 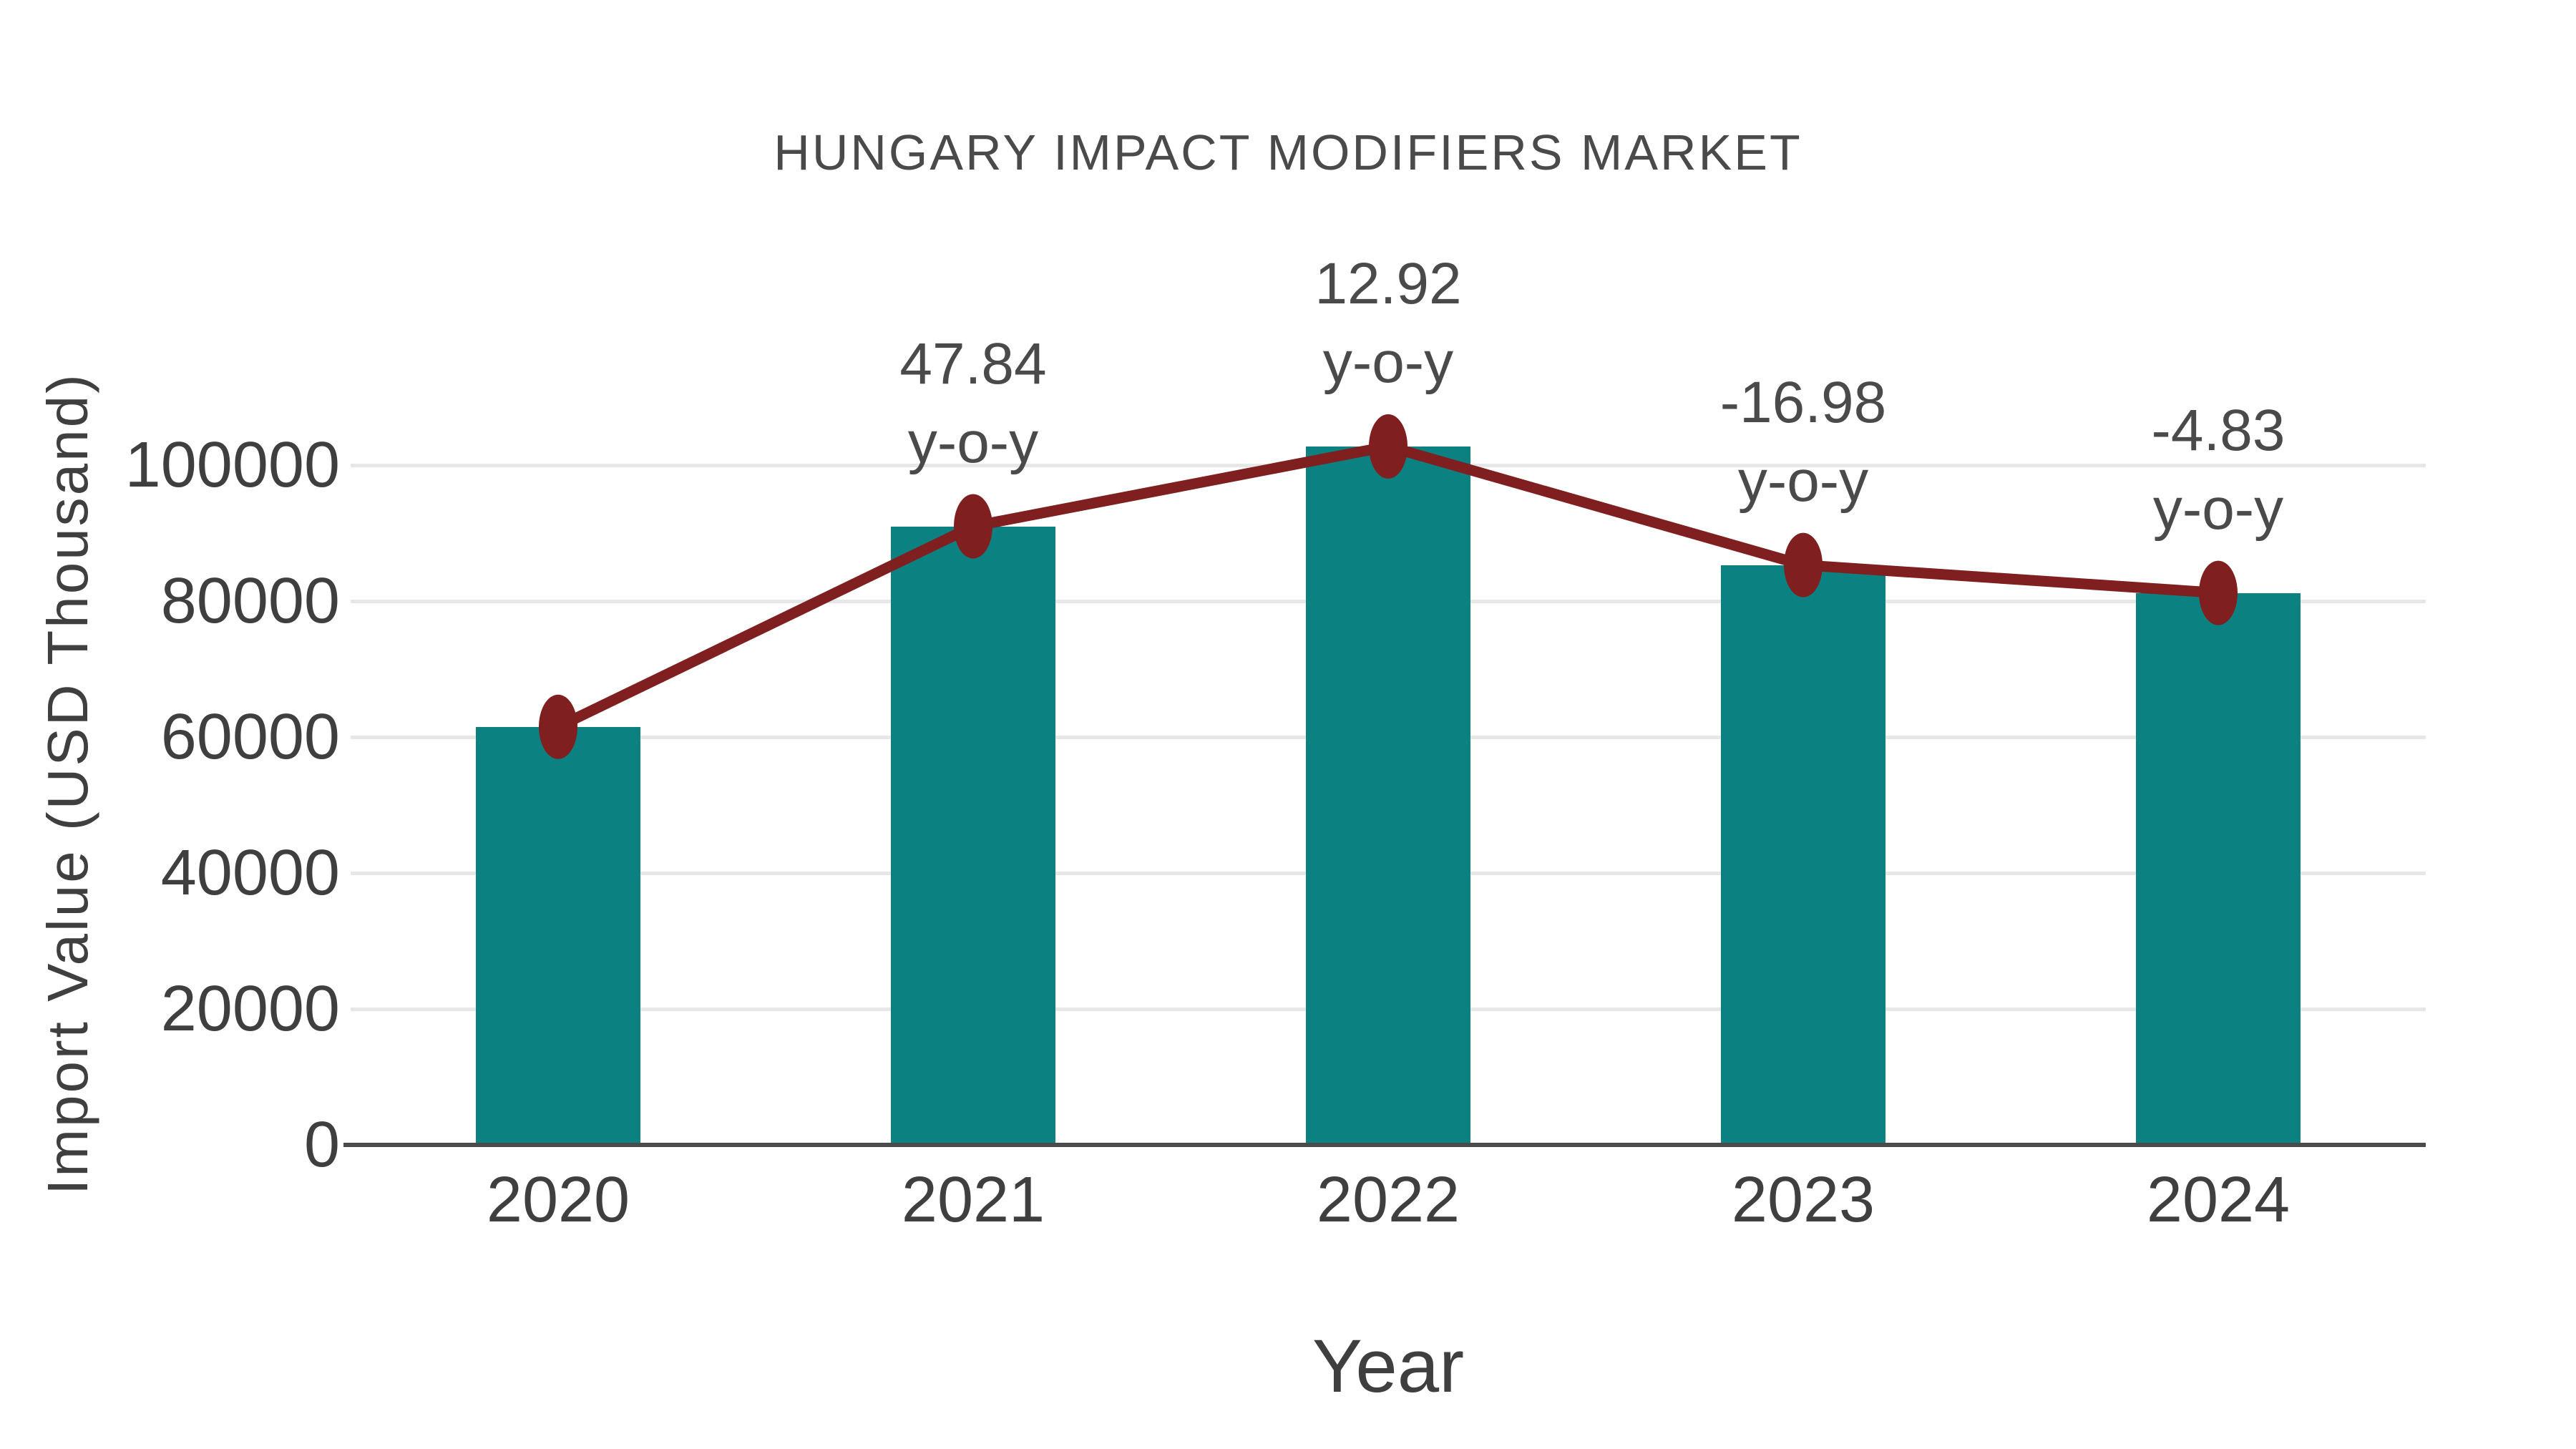 What do you see at coordinates (1388, 446) in the screenshot?
I see `data-point-marker-2022` at bounding box center [1388, 446].